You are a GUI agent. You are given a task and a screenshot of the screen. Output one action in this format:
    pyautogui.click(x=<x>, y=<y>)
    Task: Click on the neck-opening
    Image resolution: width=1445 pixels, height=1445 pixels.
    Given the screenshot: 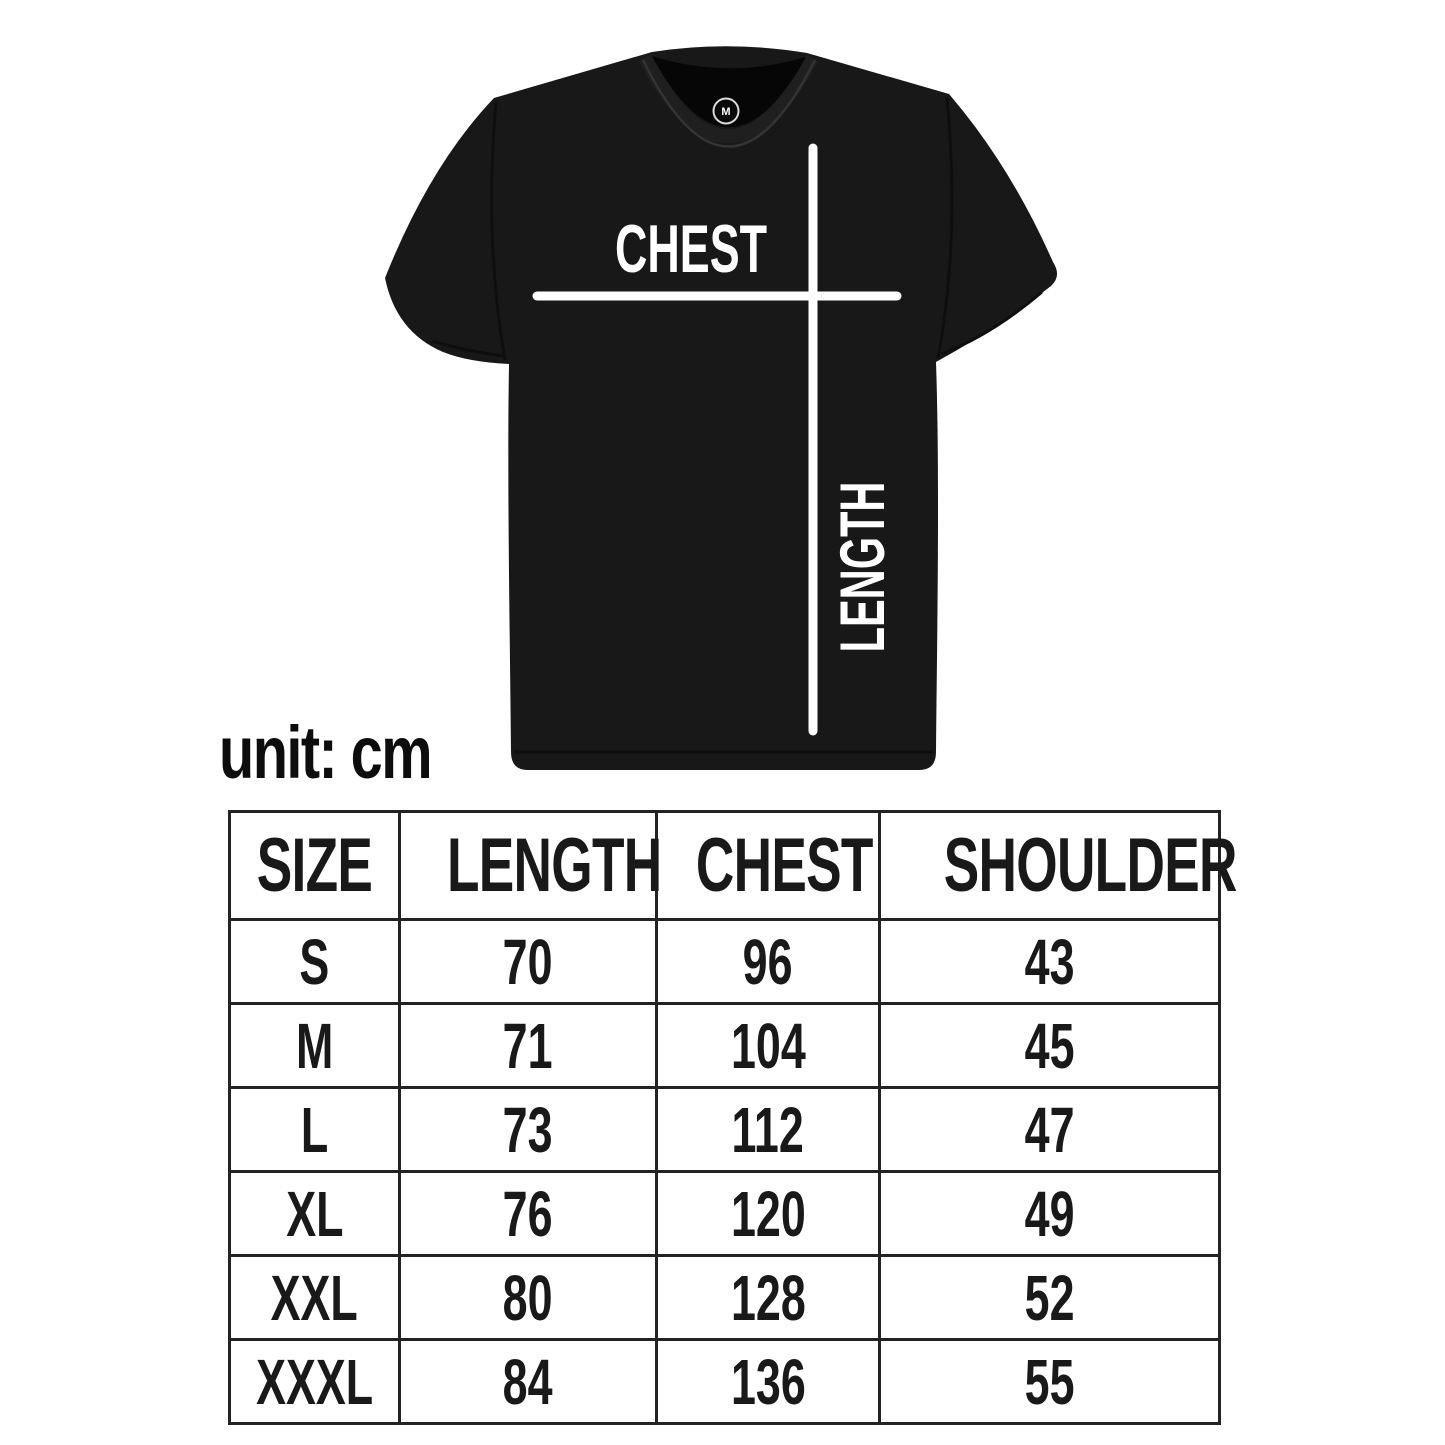 What is the action you would take?
    pyautogui.click(x=729, y=92)
    